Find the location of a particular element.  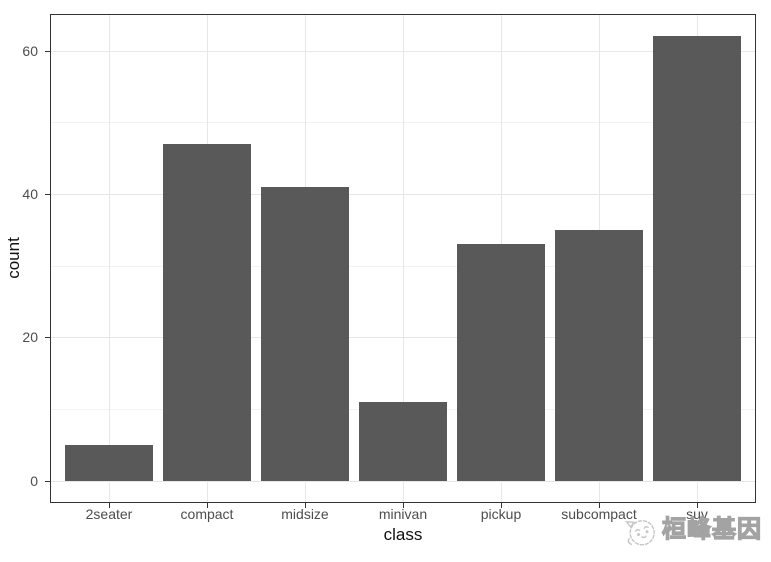

y-tick-label: 0 is located at coordinates (34, 481).